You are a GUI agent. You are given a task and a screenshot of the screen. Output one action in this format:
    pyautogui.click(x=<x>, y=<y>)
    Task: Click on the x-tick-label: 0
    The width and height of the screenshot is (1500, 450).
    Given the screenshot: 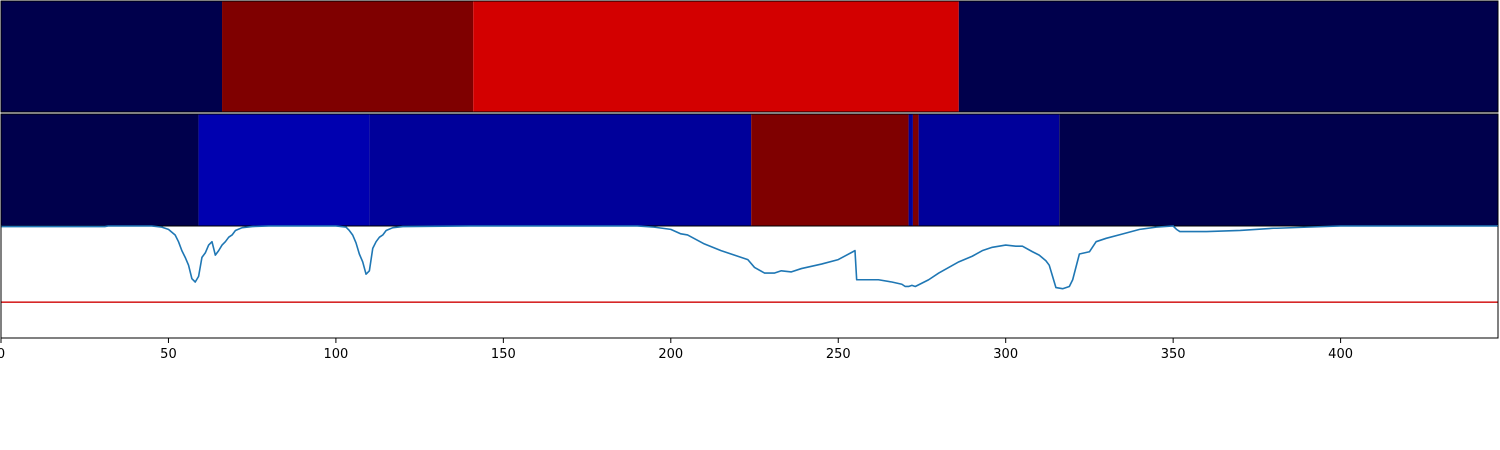 What is the action you would take?
    pyautogui.click(x=2, y=354)
    